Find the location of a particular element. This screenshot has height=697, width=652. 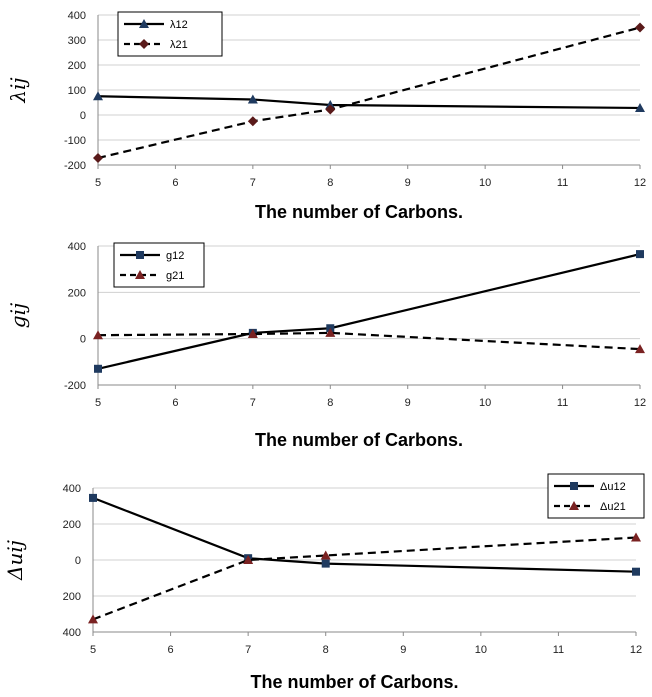

y-tick-label: 300 is located at coordinates (77, 41).